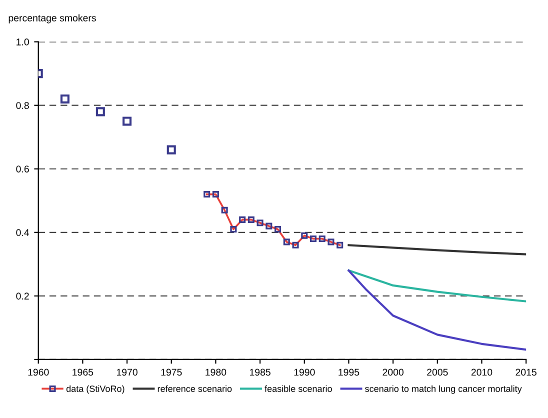  Describe the element at coordinates (443, 389) in the screenshot. I see `legend-label: scenario to match lung cancer mortality` at that location.